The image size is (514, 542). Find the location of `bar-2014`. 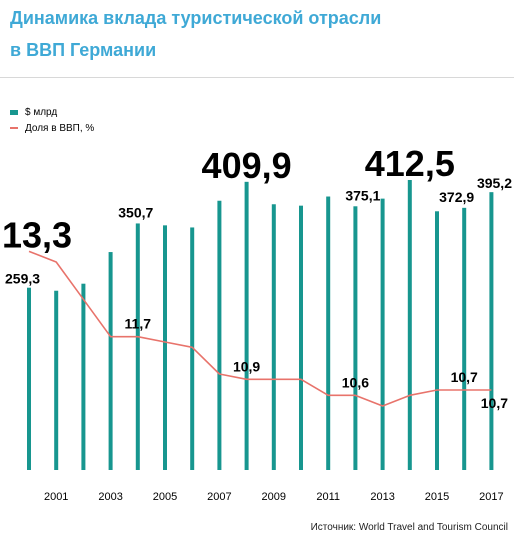

bar-2014 is located at coordinates (409, 325).